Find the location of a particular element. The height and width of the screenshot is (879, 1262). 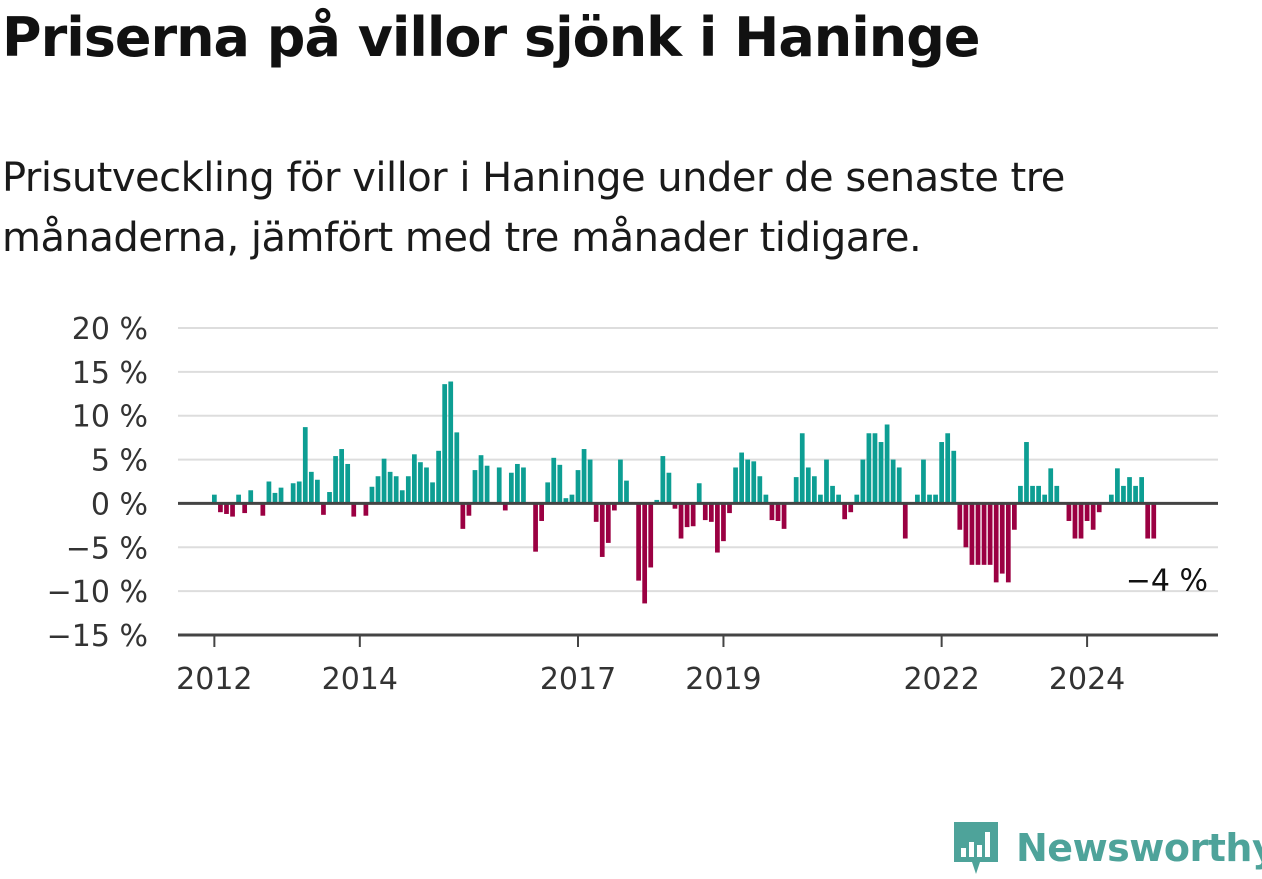

y-tick-label: −5 % is located at coordinates (107, 548).